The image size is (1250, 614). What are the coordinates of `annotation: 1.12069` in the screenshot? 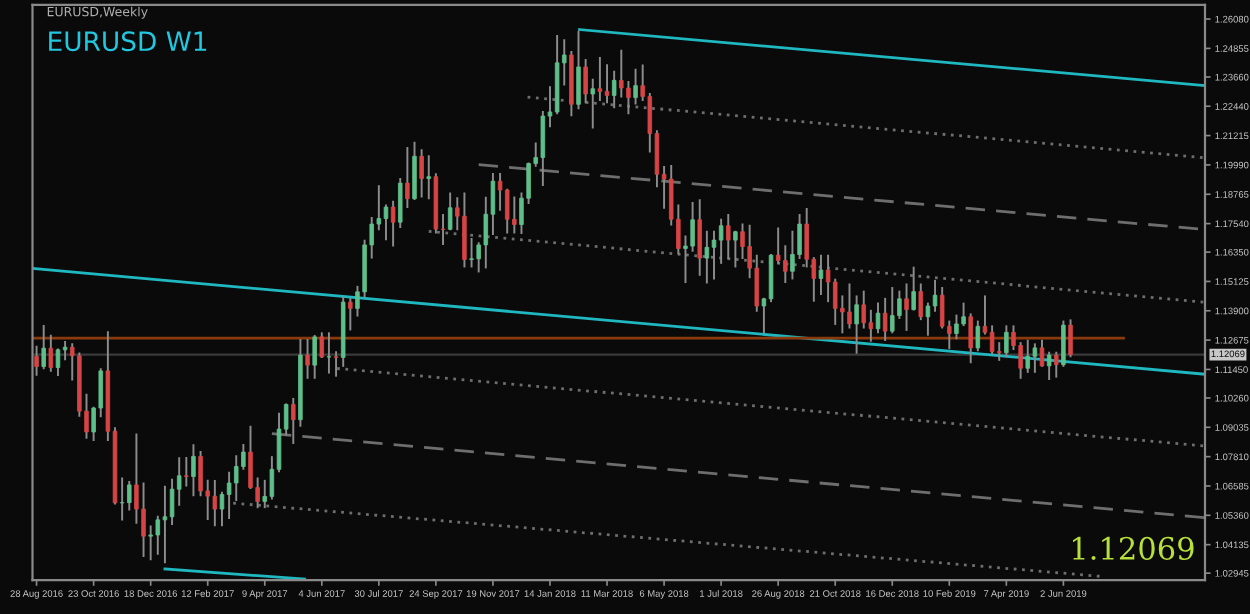 It's located at (1133, 548).